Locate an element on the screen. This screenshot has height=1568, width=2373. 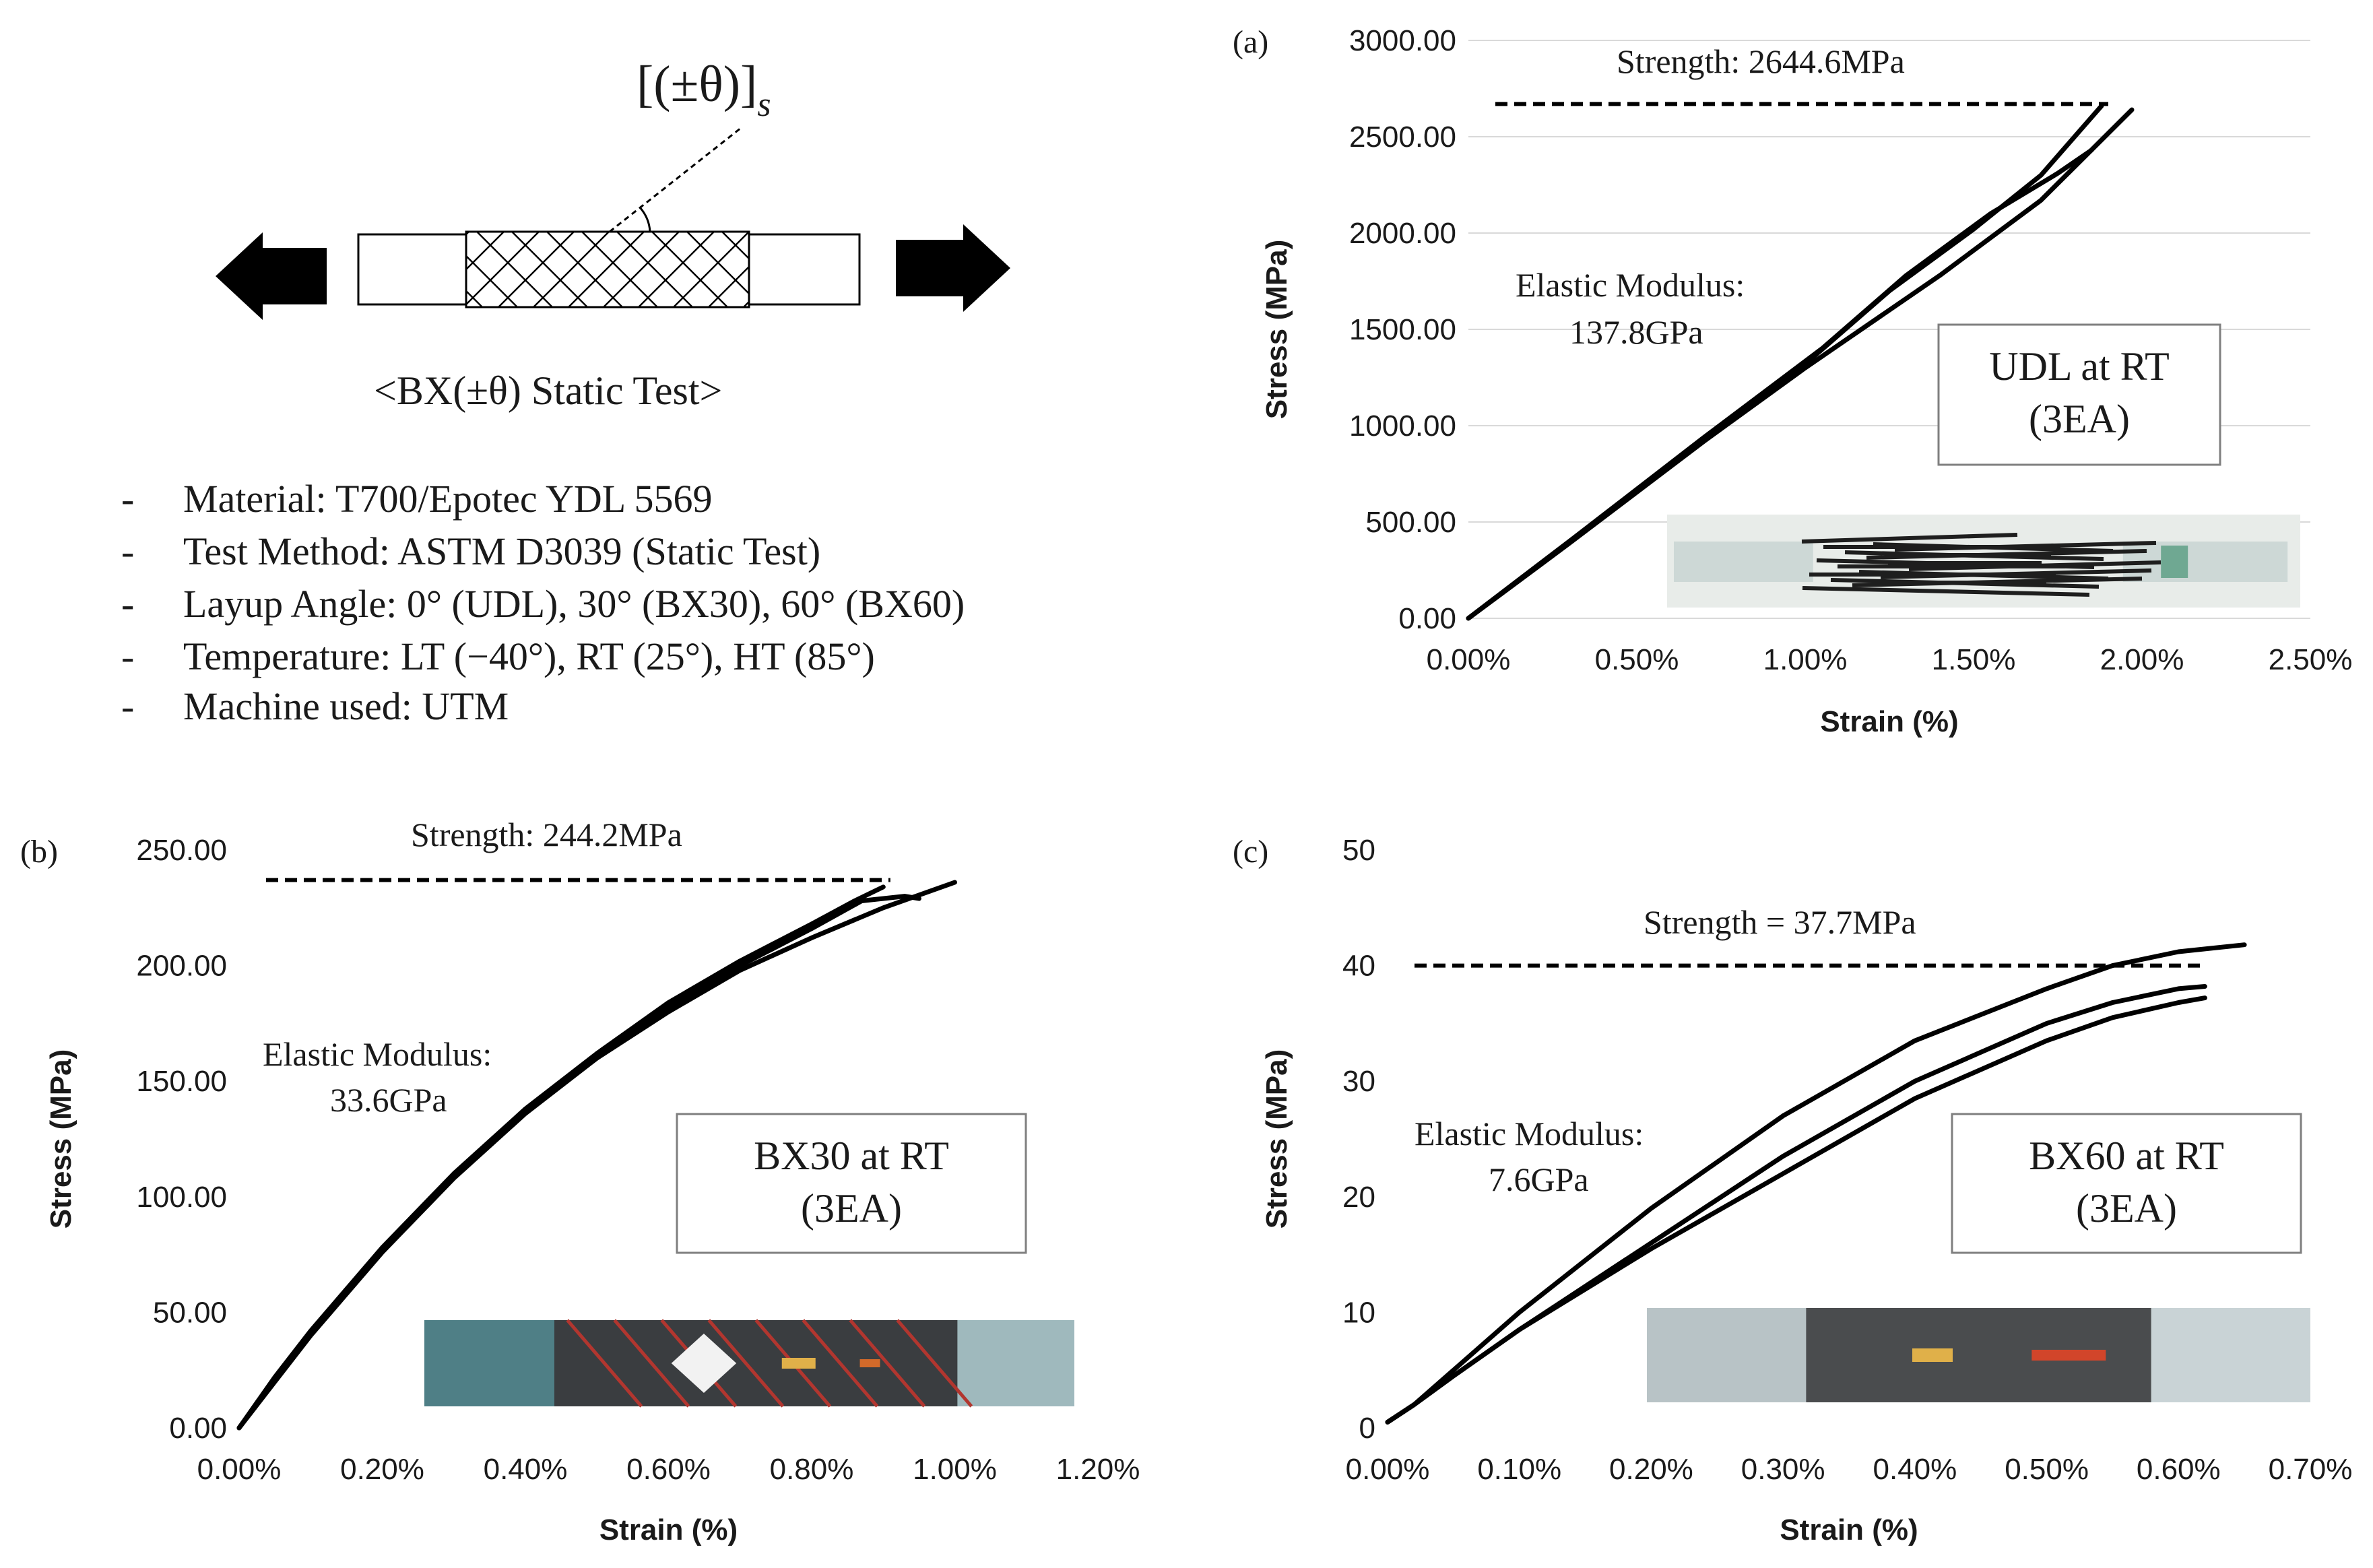
condition-label: UDL at RT is located at coordinates (2079, 366).